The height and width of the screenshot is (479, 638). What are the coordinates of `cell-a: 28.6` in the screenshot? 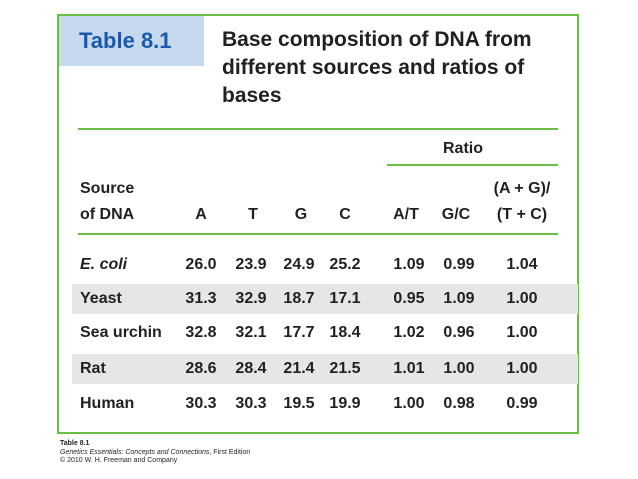 It's located at (201, 368).